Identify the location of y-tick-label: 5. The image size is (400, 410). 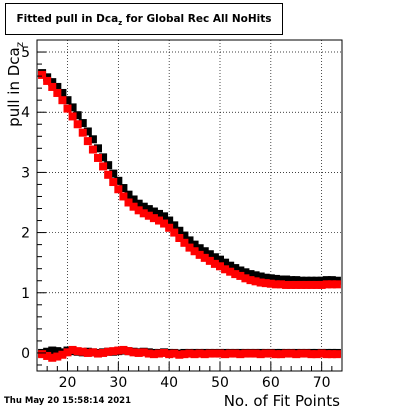
(25, 53).